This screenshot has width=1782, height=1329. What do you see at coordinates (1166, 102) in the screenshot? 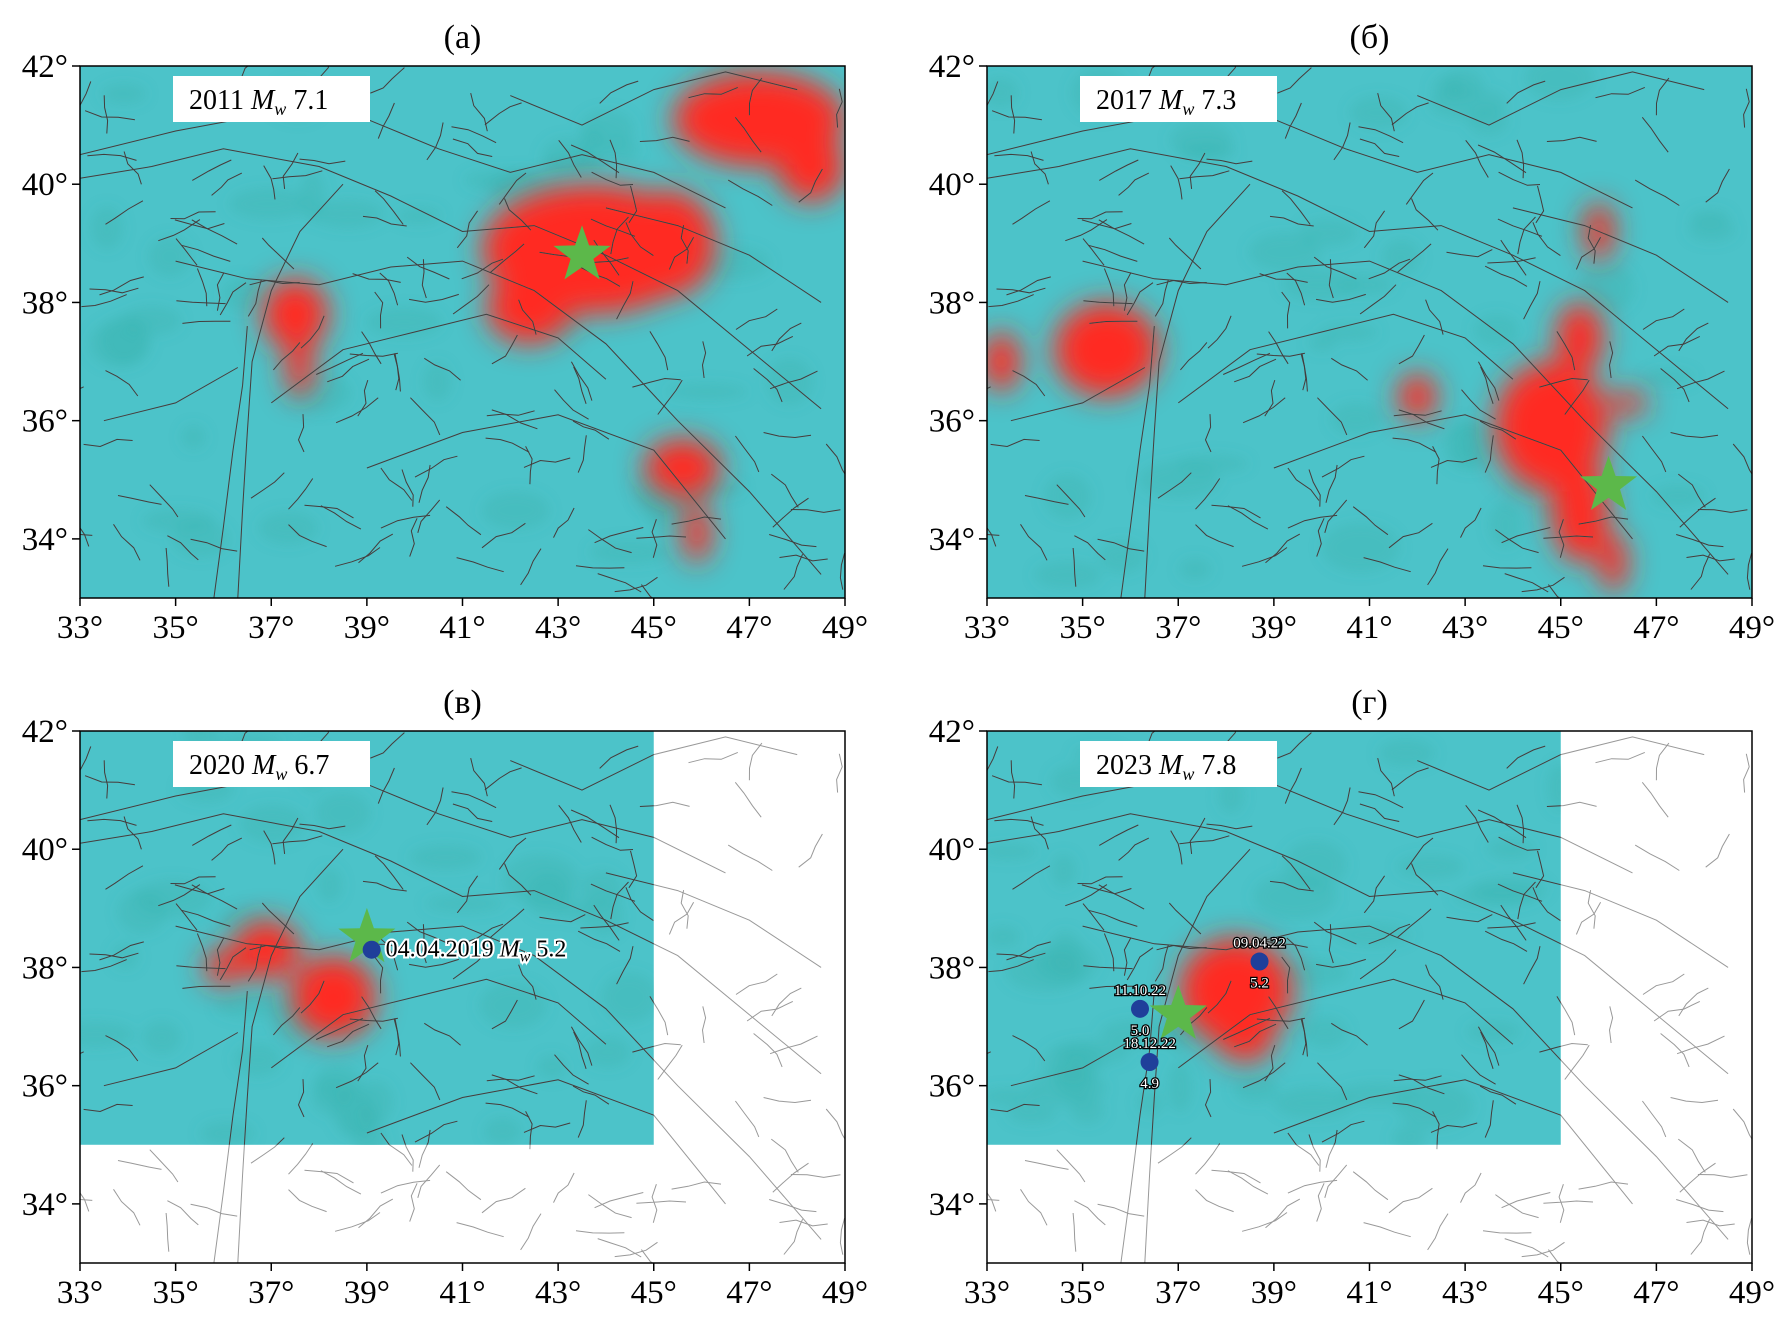
I see `event-title: 2017 Mw 7.3` at bounding box center [1166, 102].